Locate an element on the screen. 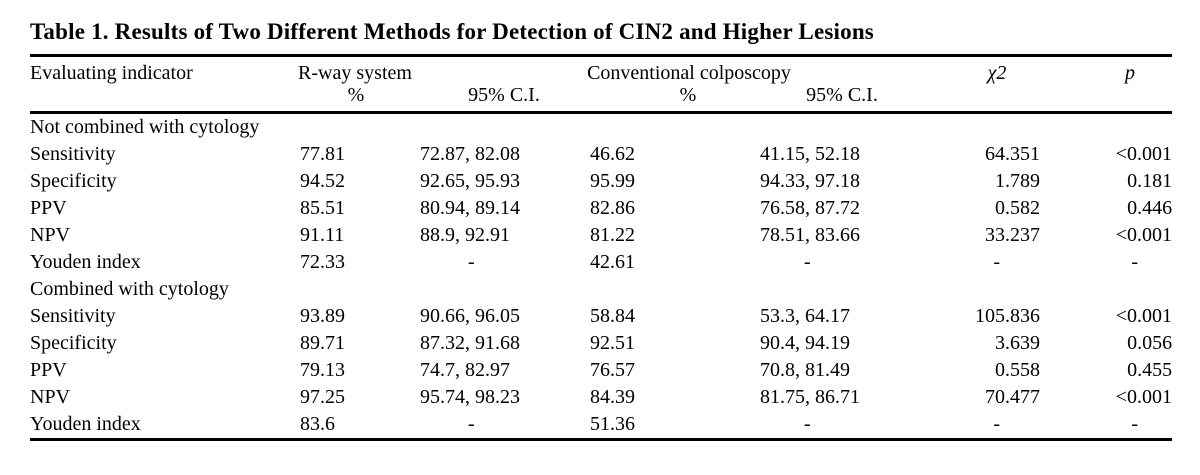  cell-conv-pct: 84.39 is located at coordinates (612, 397).